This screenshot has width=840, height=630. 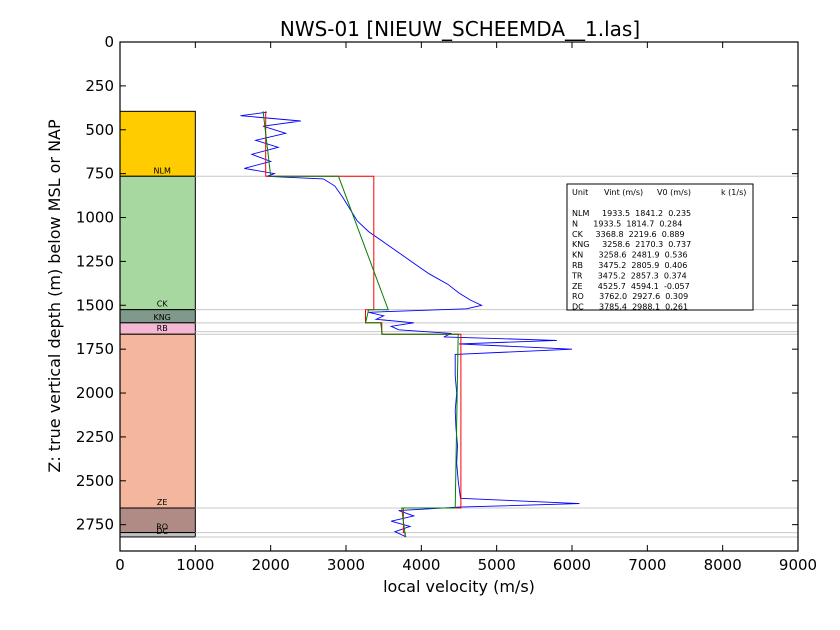 I want to click on table-row: CK 3368.8 2219.6 0.889, so click(x=628, y=234).